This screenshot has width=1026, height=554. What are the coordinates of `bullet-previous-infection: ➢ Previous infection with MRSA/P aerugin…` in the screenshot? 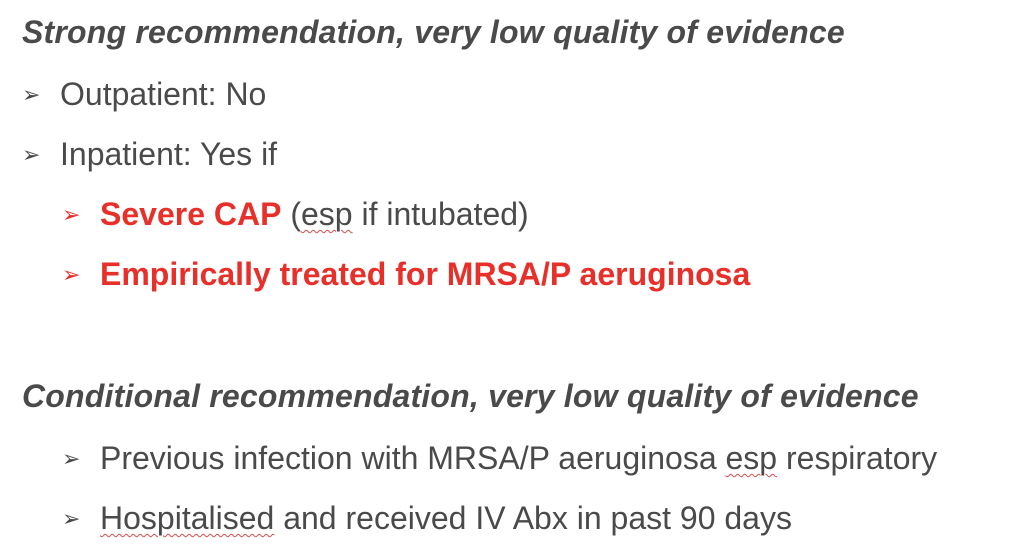 It's located at (499, 458).